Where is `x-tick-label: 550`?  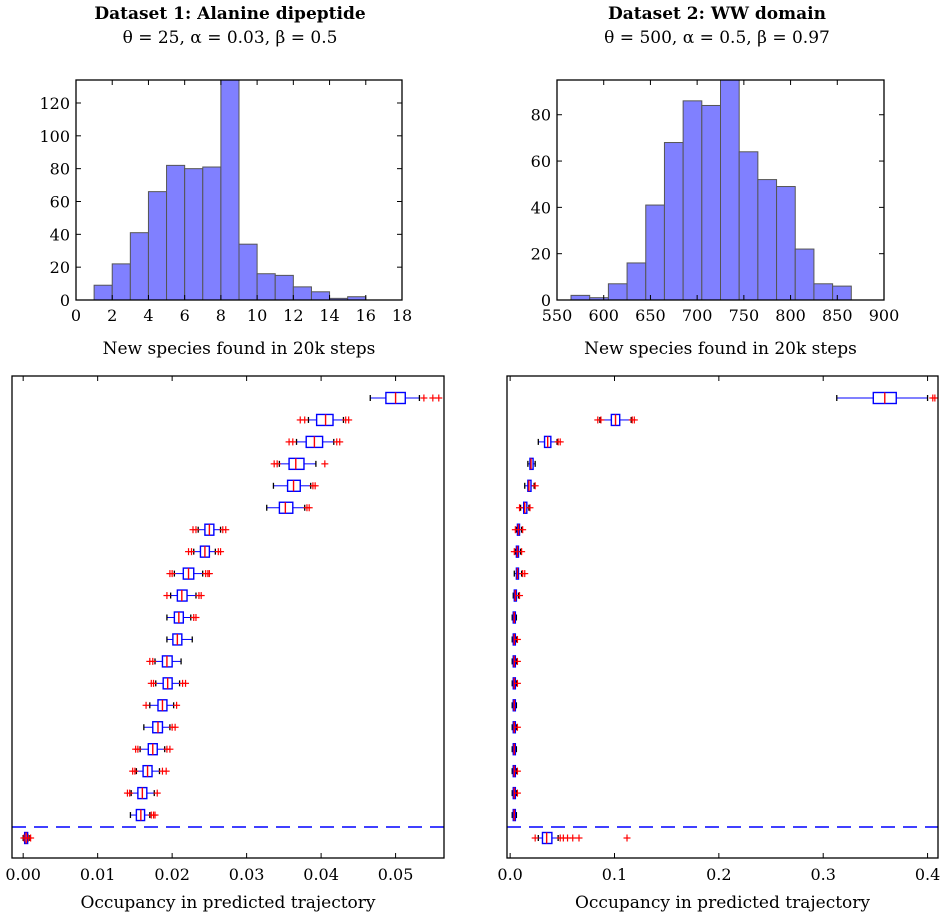 x-tick-label: 550 is located at coordinates (557, 315).